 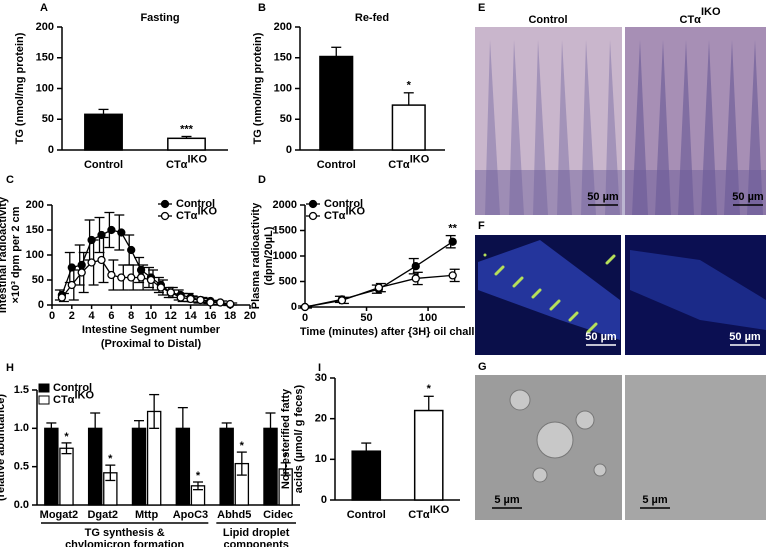 What do you see at coordinates (159, 18) in the screenshot?
I see `chart-title: Fasting` at bounding box center [159, 18].